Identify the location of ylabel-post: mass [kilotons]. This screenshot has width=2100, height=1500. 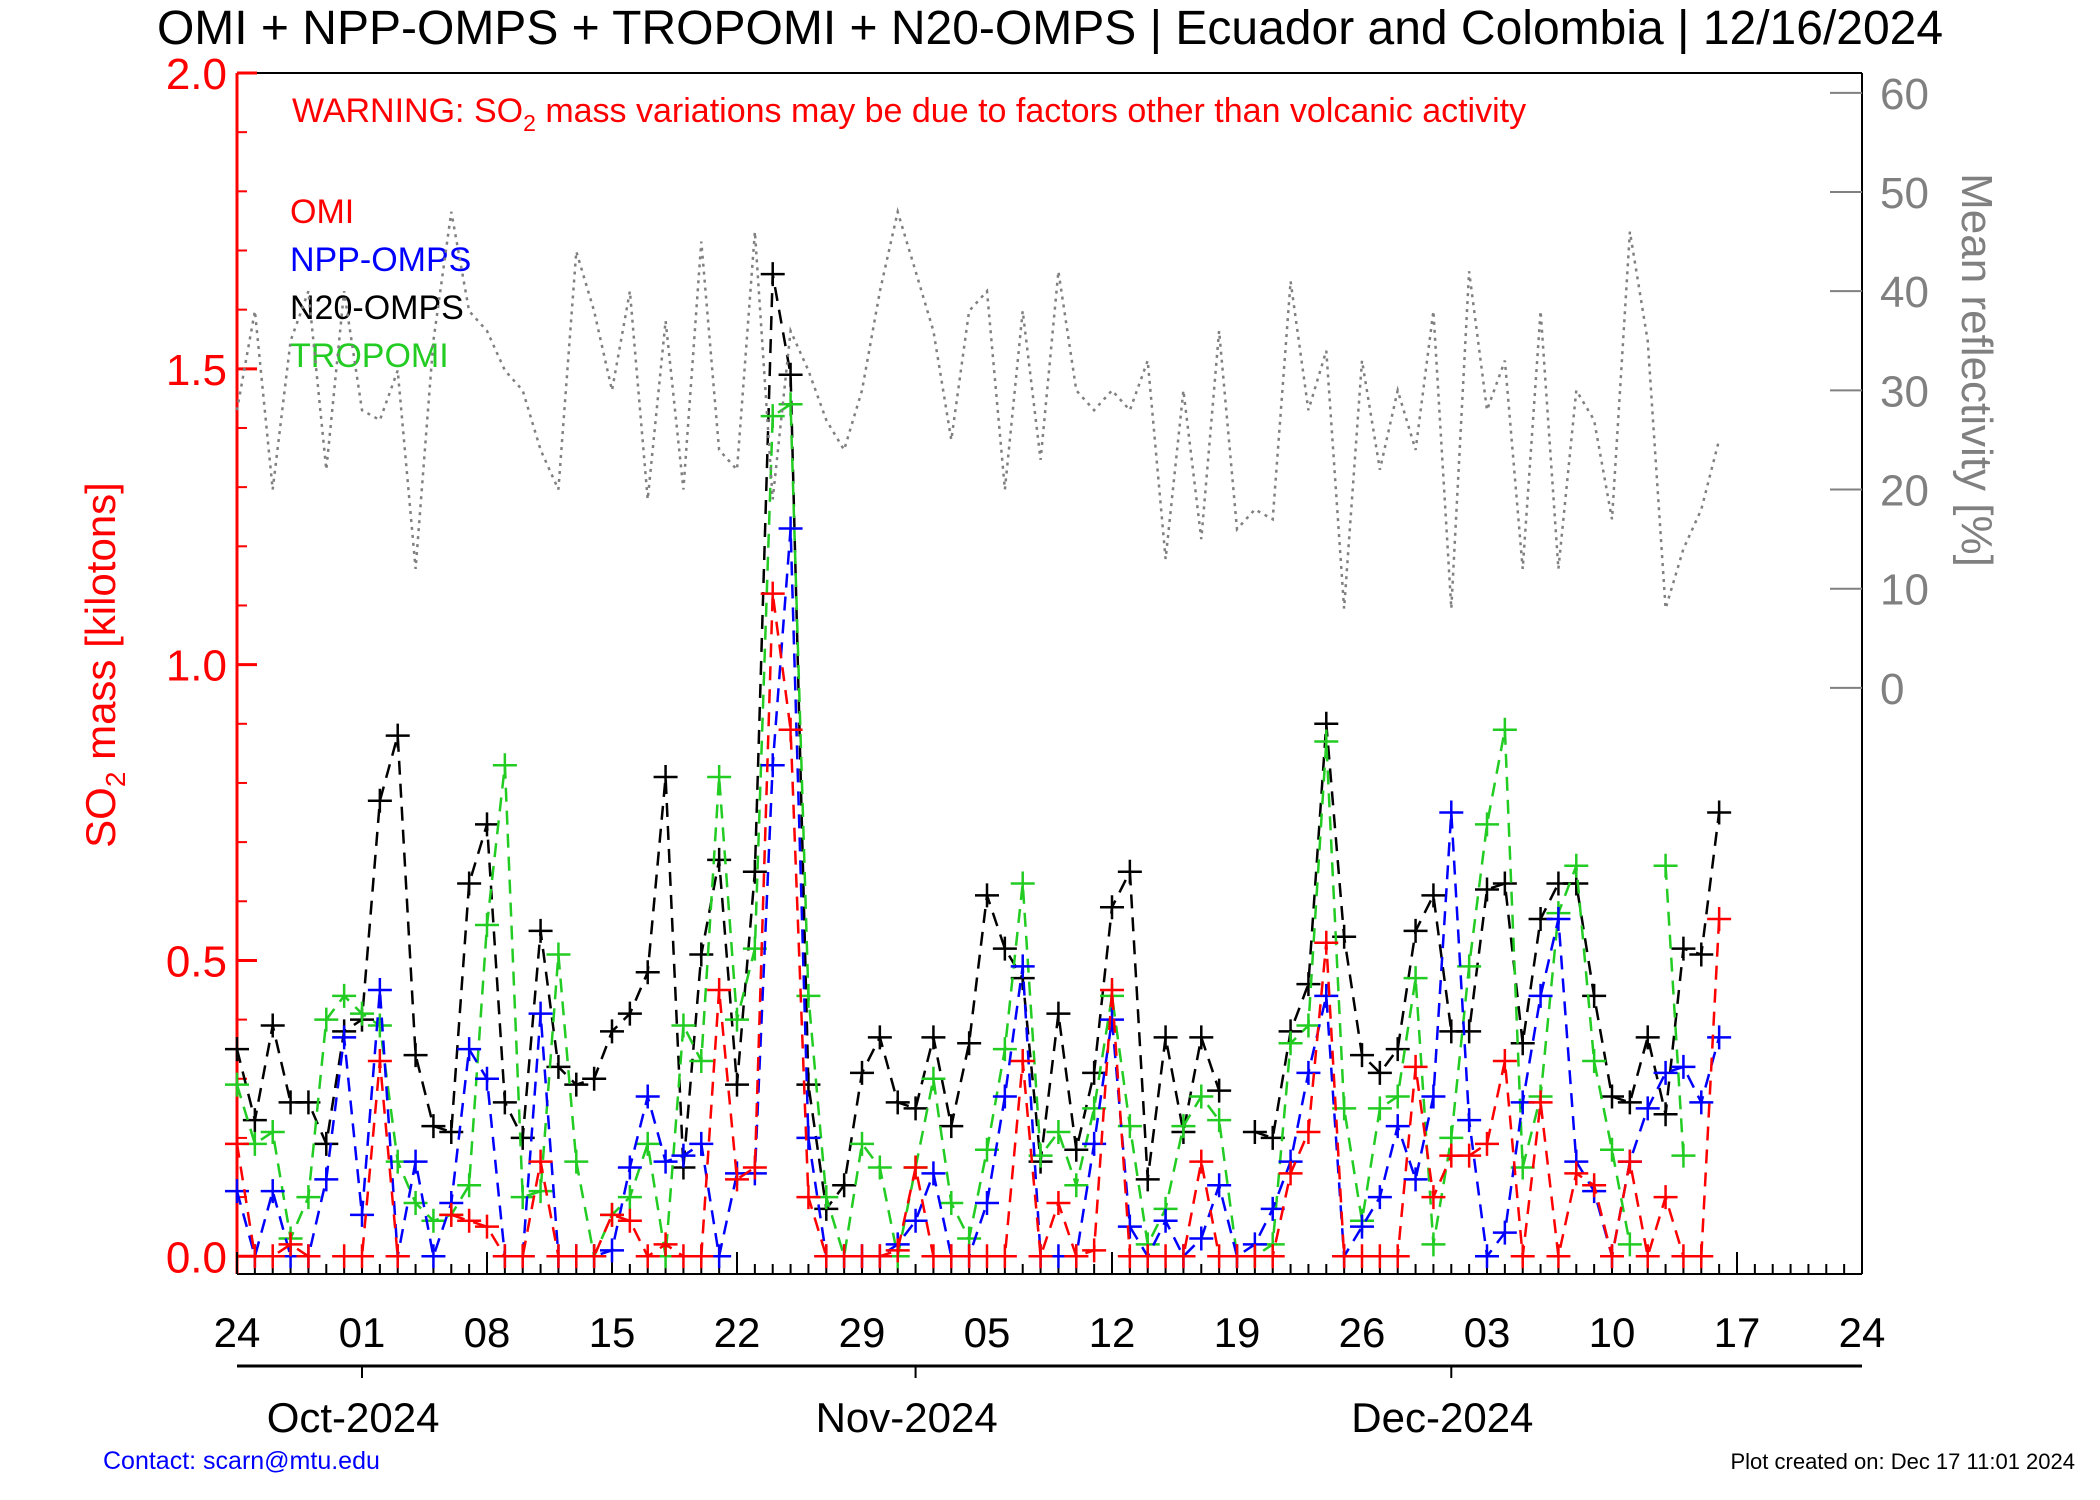
(100, 626).